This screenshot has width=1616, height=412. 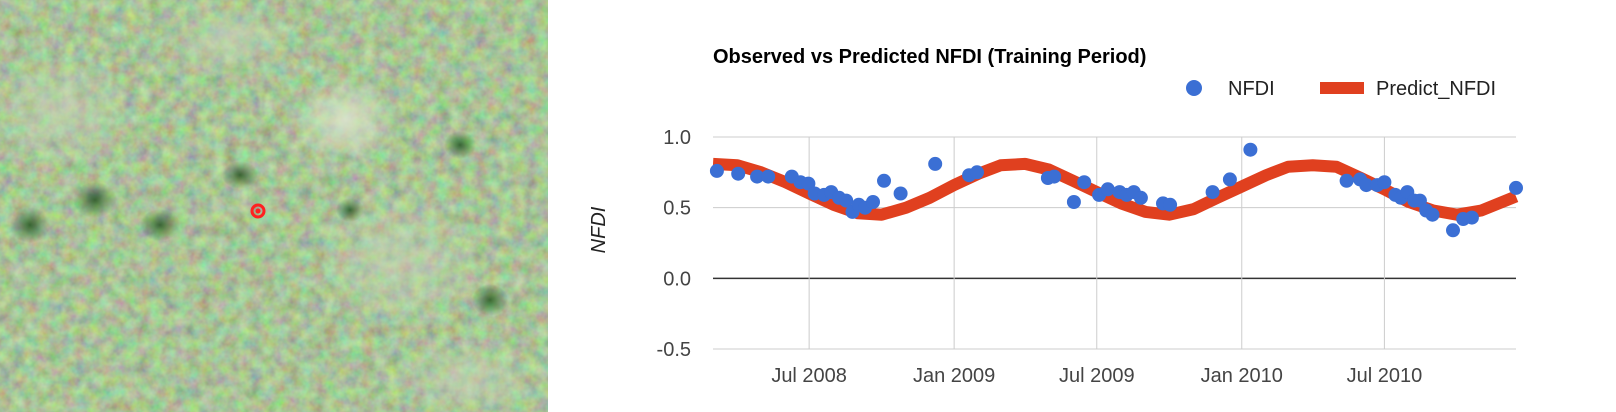 I want to click on legend: NFDI Predict_NFDI, so click(x=1341, y=89).